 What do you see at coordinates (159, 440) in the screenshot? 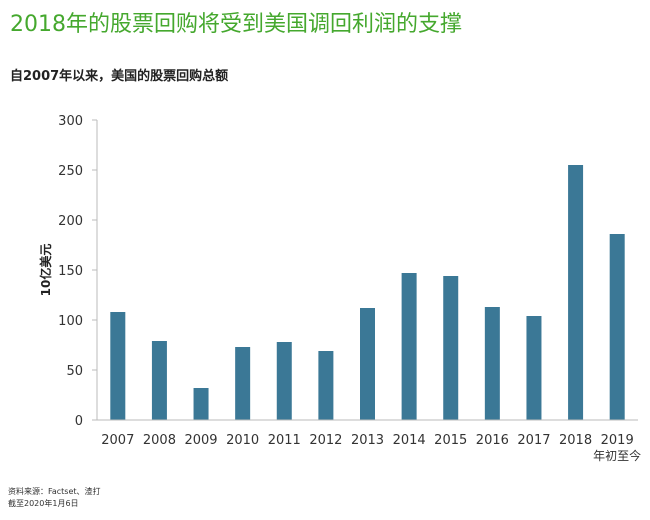
I see `x-tick-label: 2008` at bounding box center [159, 440].